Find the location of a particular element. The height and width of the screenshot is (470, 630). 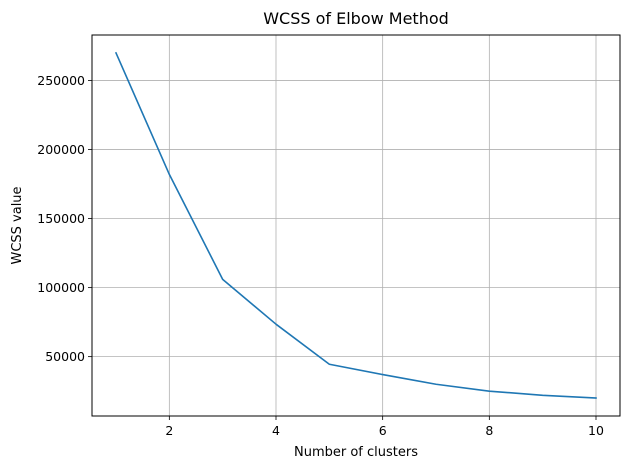

y-tick-label: 150000 is located at coordinates (61, 218).